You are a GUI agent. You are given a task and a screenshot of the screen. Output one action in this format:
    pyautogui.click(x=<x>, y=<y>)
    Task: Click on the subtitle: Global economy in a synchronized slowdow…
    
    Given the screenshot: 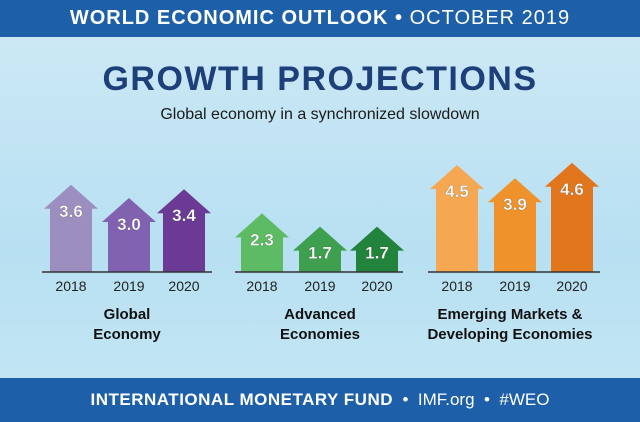 What is the action you would take?
    pyautogui.click(x=320, y=114)
    